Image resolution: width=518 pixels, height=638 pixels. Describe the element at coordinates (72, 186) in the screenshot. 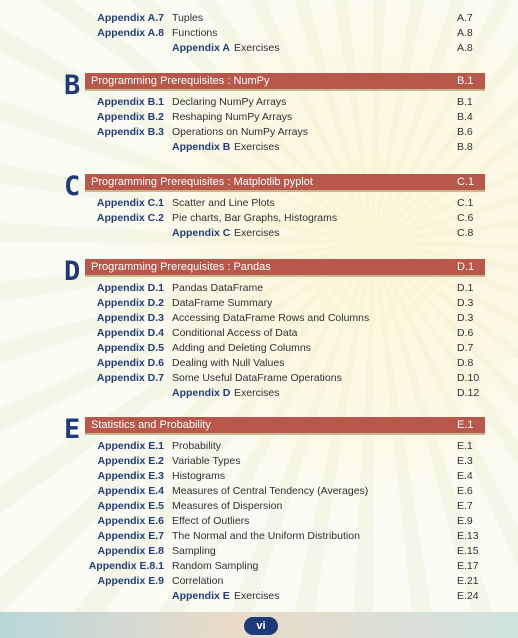

I see `section-letter: C` at that location.